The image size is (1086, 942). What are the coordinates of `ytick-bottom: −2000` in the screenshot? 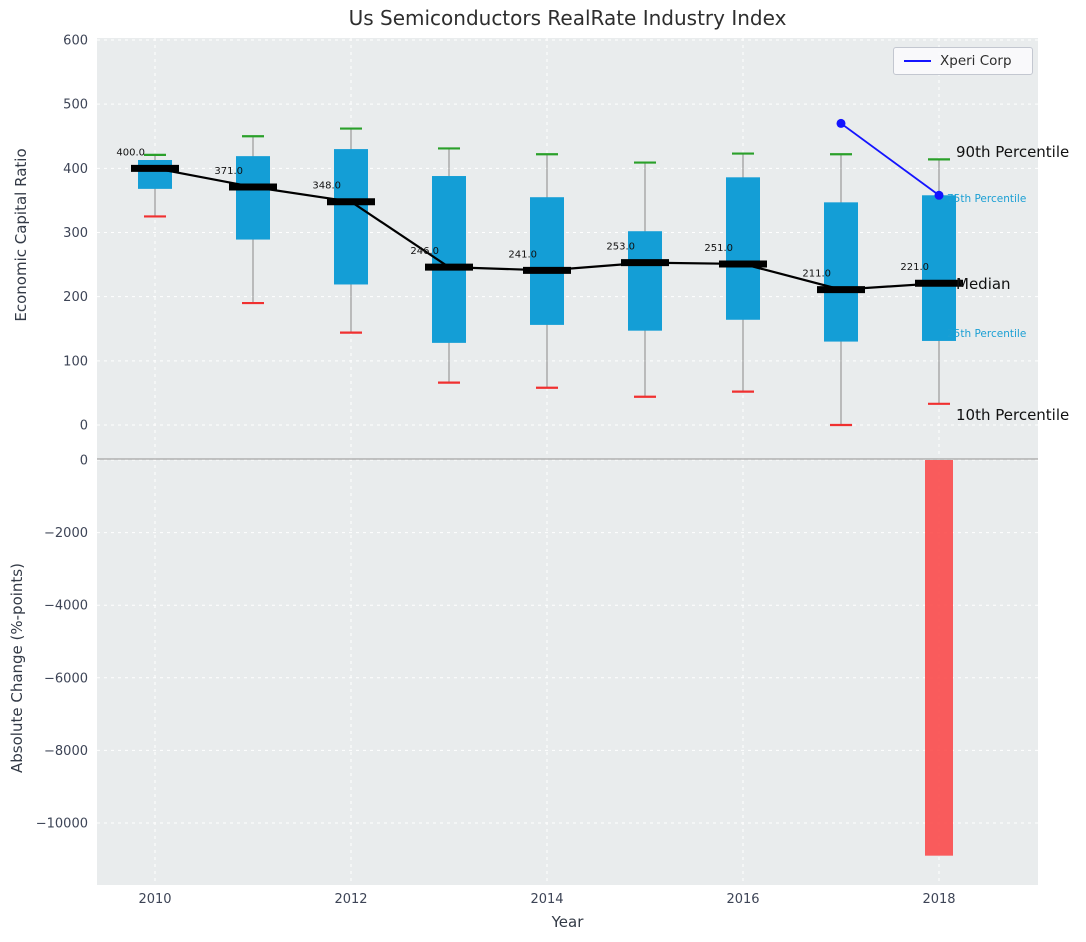 It's located at (66, 533).